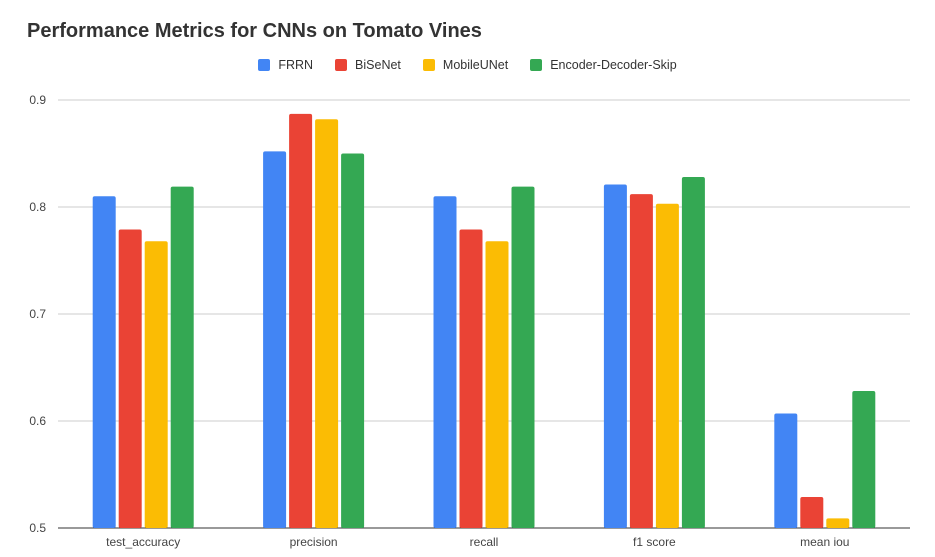 Image resolution: width=935 pixels, height=557 pixels. What do you see at coordinates (37, 528) in the screenshot?
I see `y-tick-label: 0.5` at bounding box center [37, 528].